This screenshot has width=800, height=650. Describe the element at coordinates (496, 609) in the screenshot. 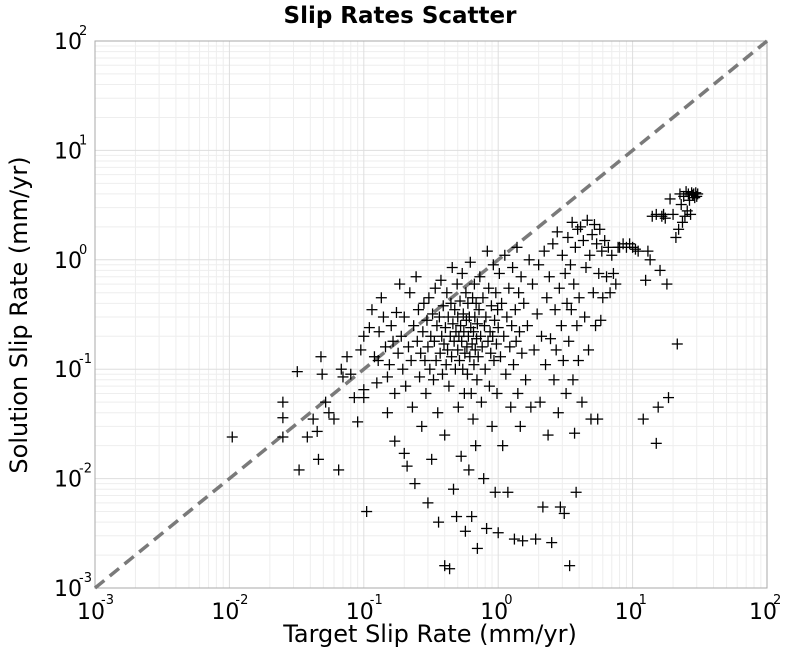

I see `x-tick-label: 10⁰` at that location.